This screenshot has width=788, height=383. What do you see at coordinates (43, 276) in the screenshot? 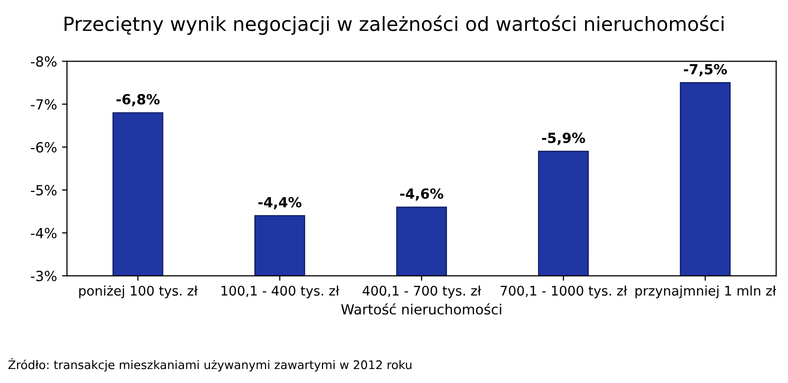
I see `y-tick-label: -3%` at bounding box center [43, 276].